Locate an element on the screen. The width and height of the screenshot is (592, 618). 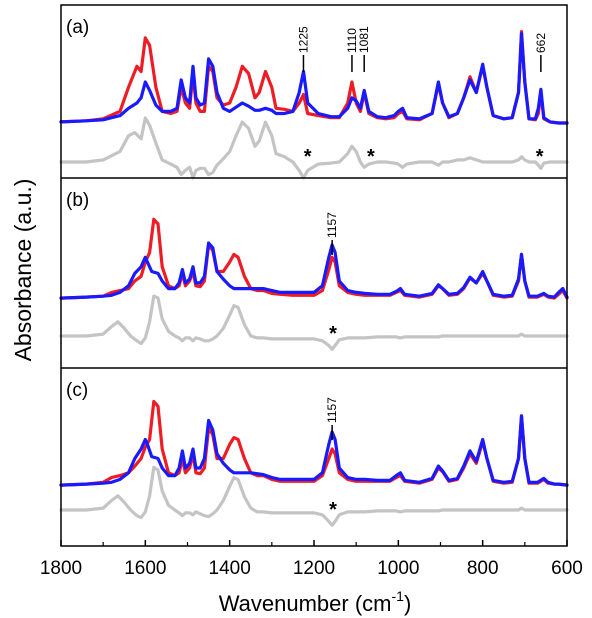
x-tick-label: 1000 is located at coordinates (398, 568).